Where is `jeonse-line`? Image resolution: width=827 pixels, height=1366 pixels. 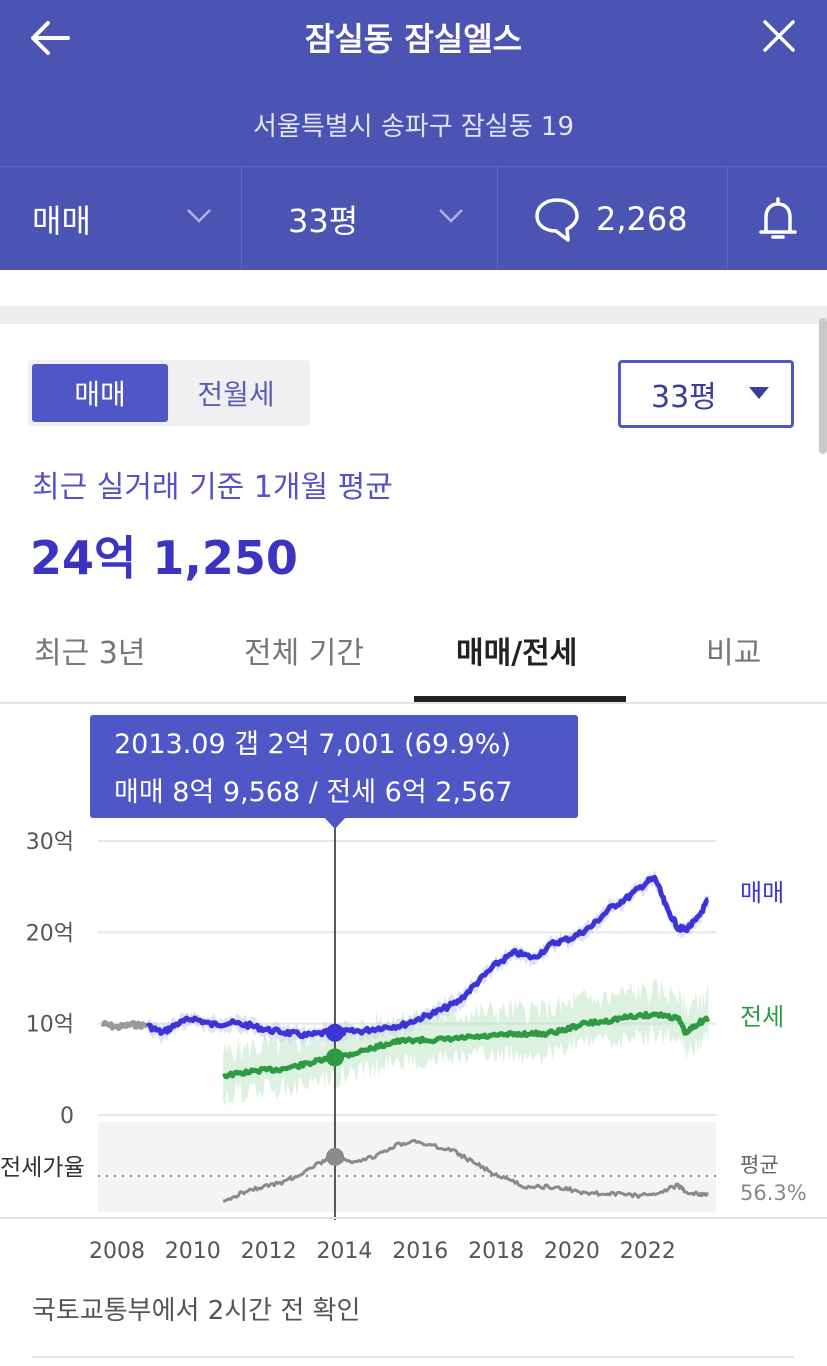 jeonse-line is located at coordinates (466, 1045).